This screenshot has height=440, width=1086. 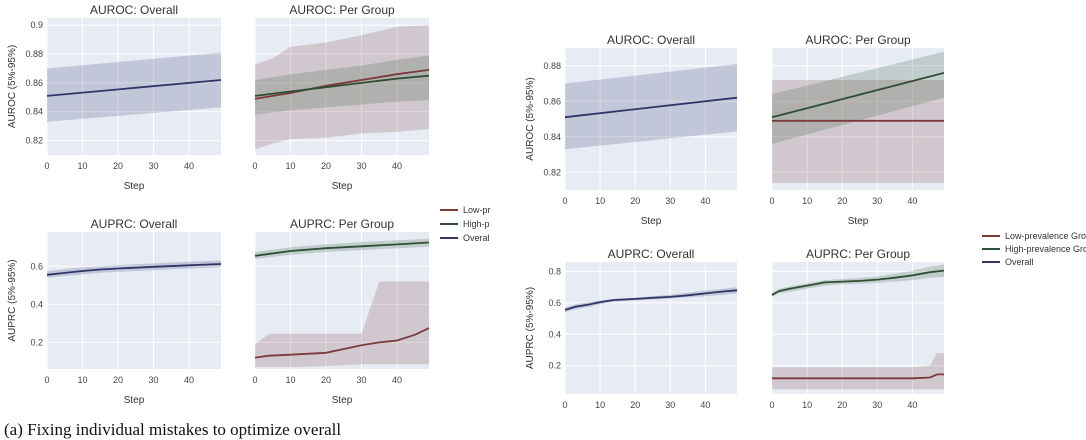 I want to click on panel-2-x-tick-label: 30, so click(x=362, y=166).